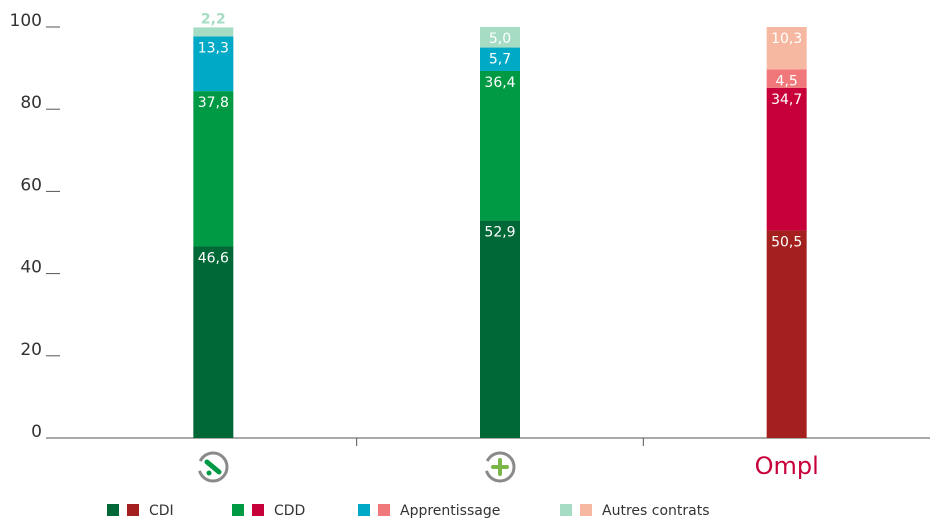 Image resolution: width=932 pixels, height=523 pixels. Describe the element at coordinates (213, 19) in the screenshot. I see `data-label: 2,2` at that location.